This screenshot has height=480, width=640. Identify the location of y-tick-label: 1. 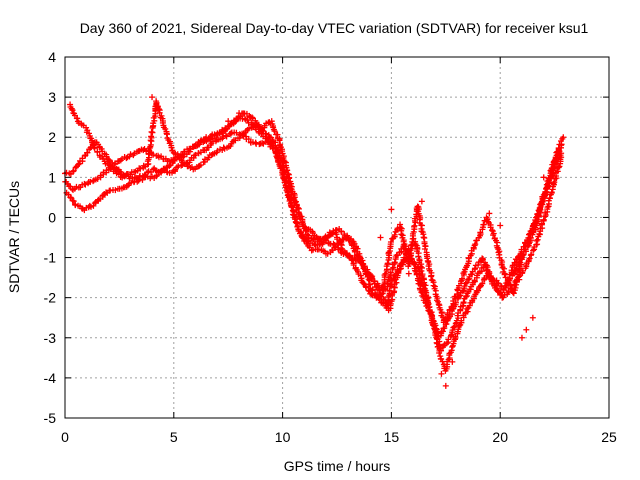
(52, 177).